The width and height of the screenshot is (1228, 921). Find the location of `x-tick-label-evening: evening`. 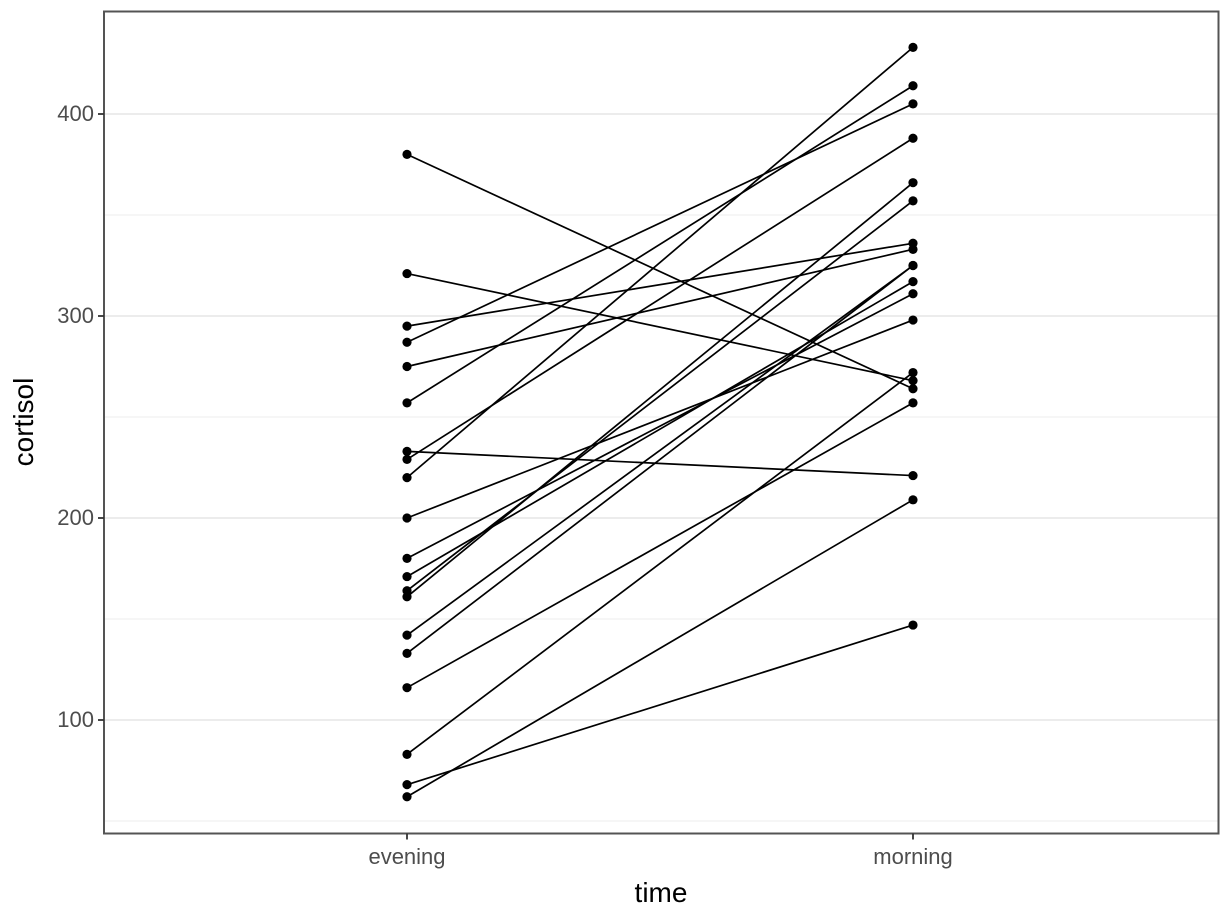

x-tick-label-evening: evening is located at coordinates (407, 856).